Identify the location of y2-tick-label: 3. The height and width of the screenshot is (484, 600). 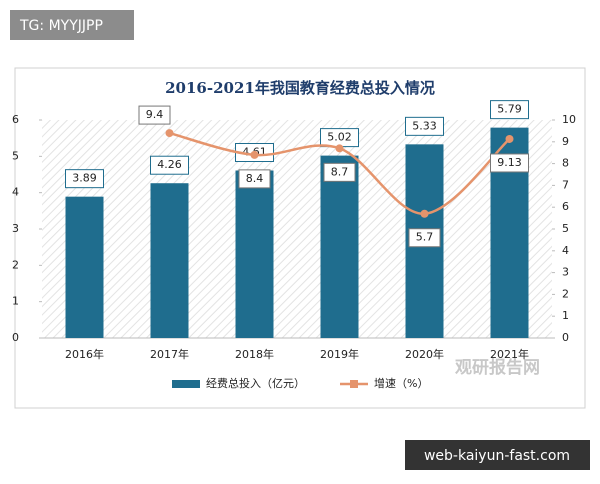
(565, 272).